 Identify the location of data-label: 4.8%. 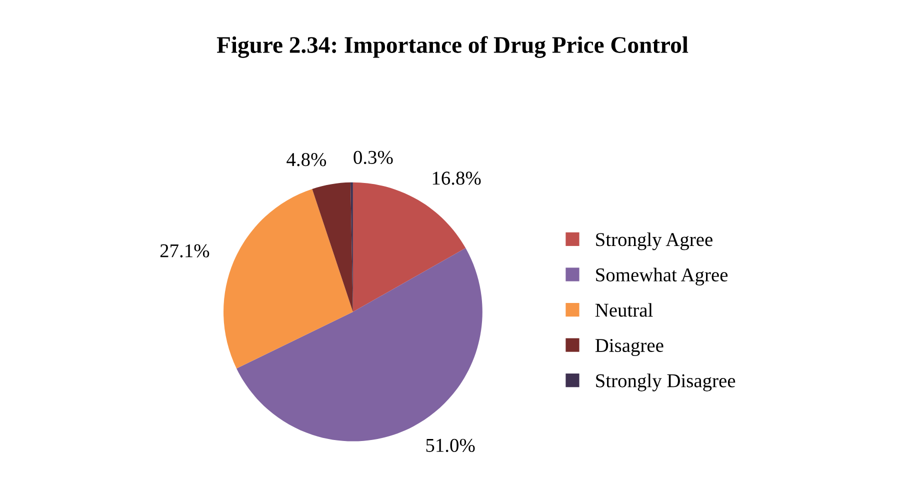
(306, 159).